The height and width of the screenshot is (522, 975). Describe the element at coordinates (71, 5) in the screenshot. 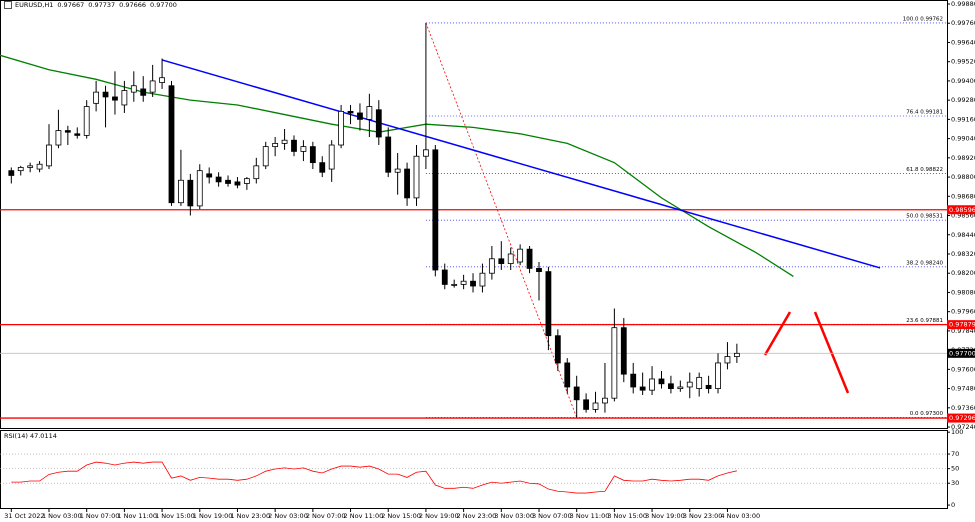

I see `header-price: 0.97667` at that location.